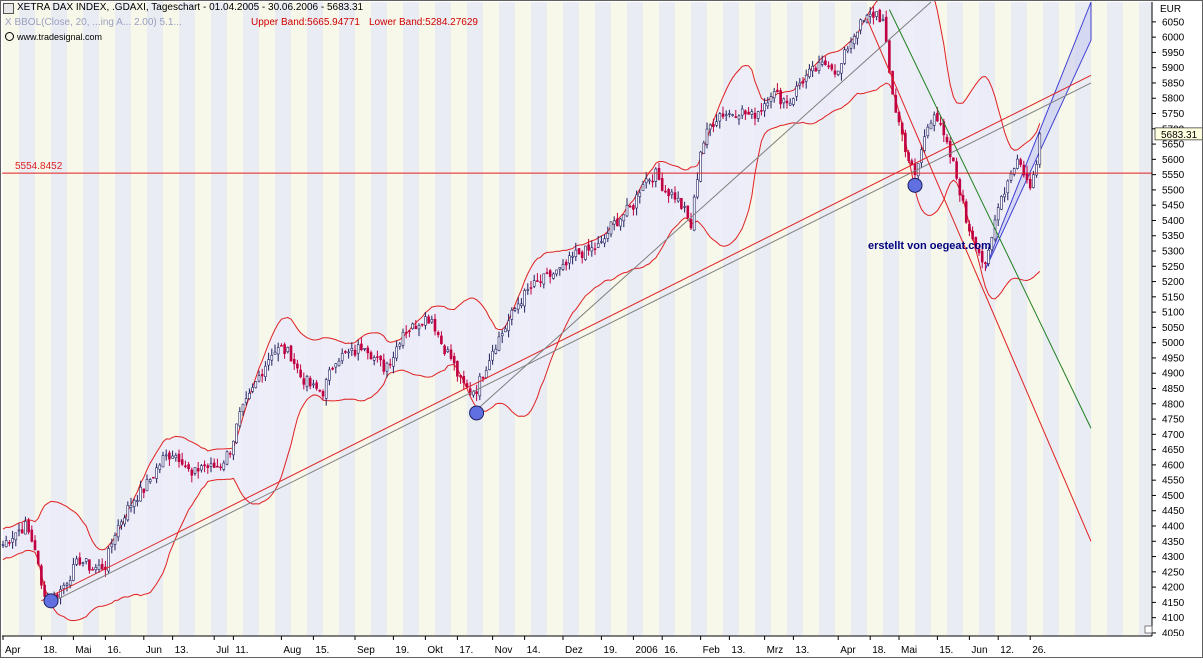 Image resolution: width=1203 pixels, height=663 pixels. Describe the element at coordinates (1173, 588) in the screenshot. I see `y-tick-label: 4200` at that location.